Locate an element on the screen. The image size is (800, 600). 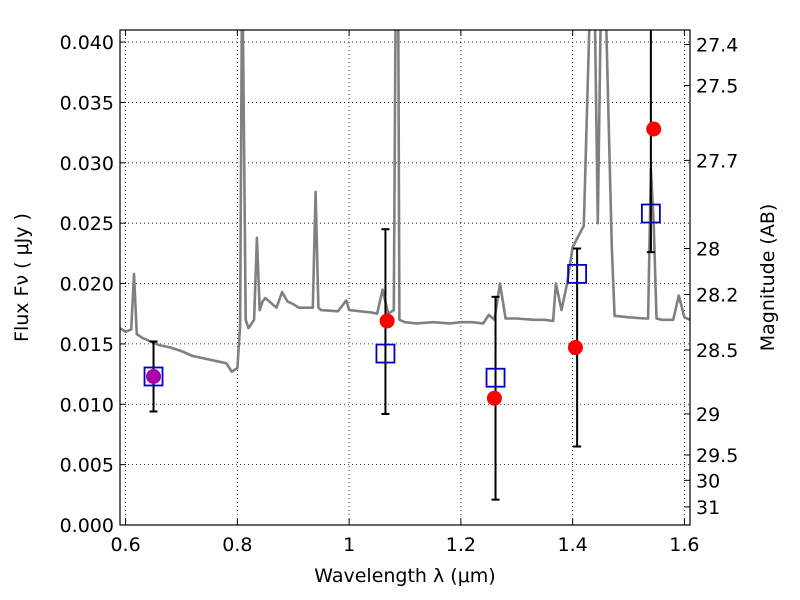
y-tick-label: 0.040 is located at coordinates (87, 43).